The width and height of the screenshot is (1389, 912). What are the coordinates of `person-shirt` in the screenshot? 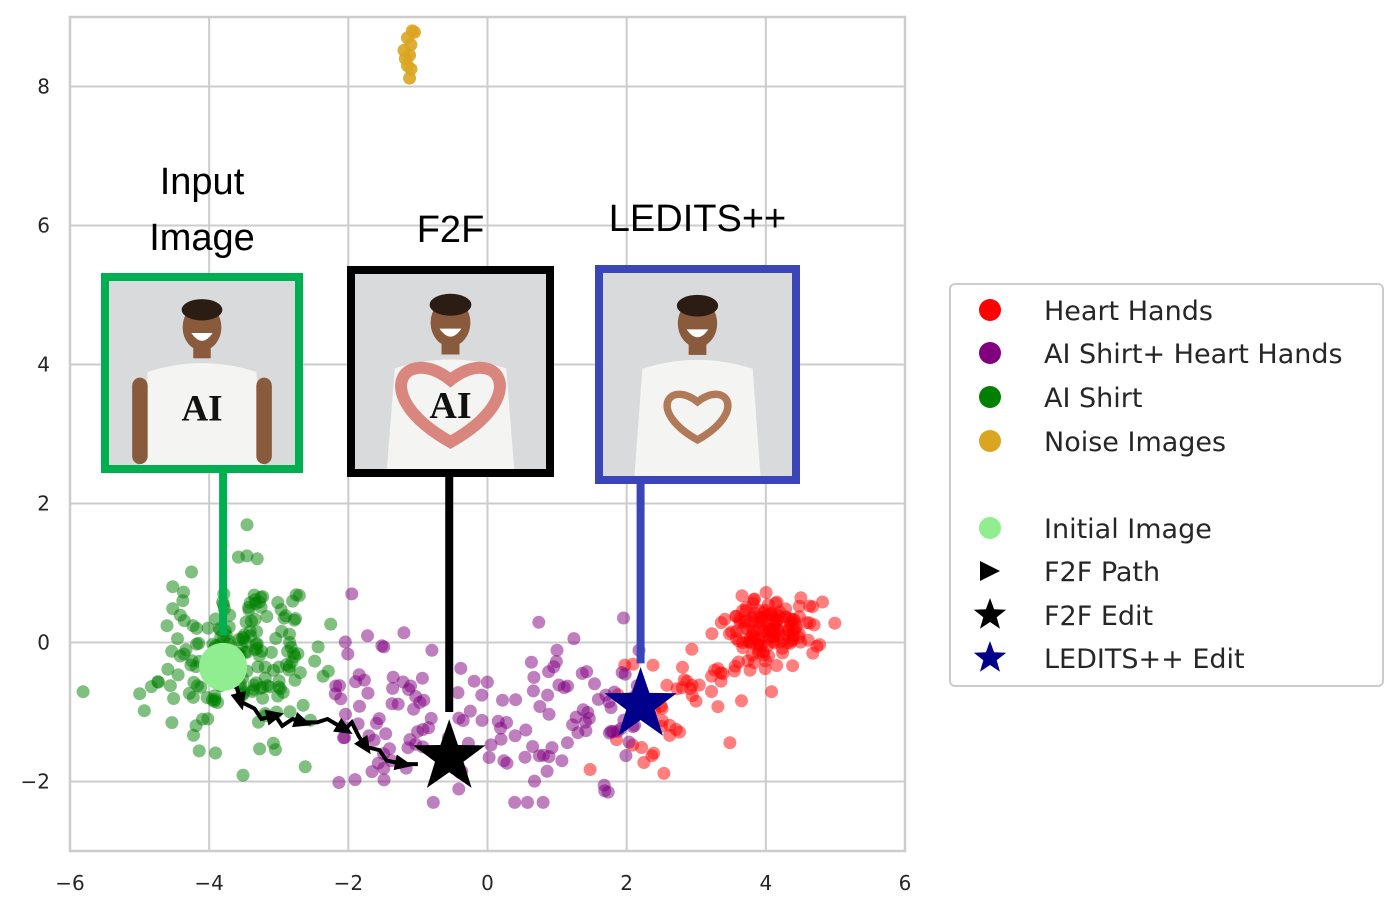 It's located at (450, 414).